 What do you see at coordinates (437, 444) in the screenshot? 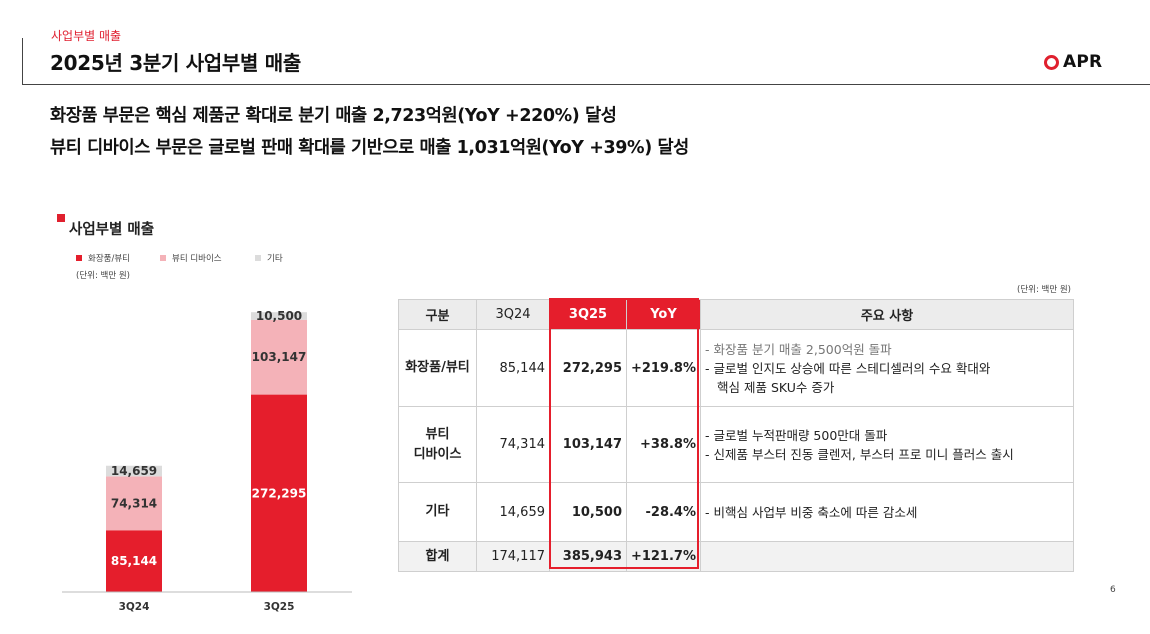
I see `row-segment-device: 뷰티 디바이스` at bounding box center [437, 444].